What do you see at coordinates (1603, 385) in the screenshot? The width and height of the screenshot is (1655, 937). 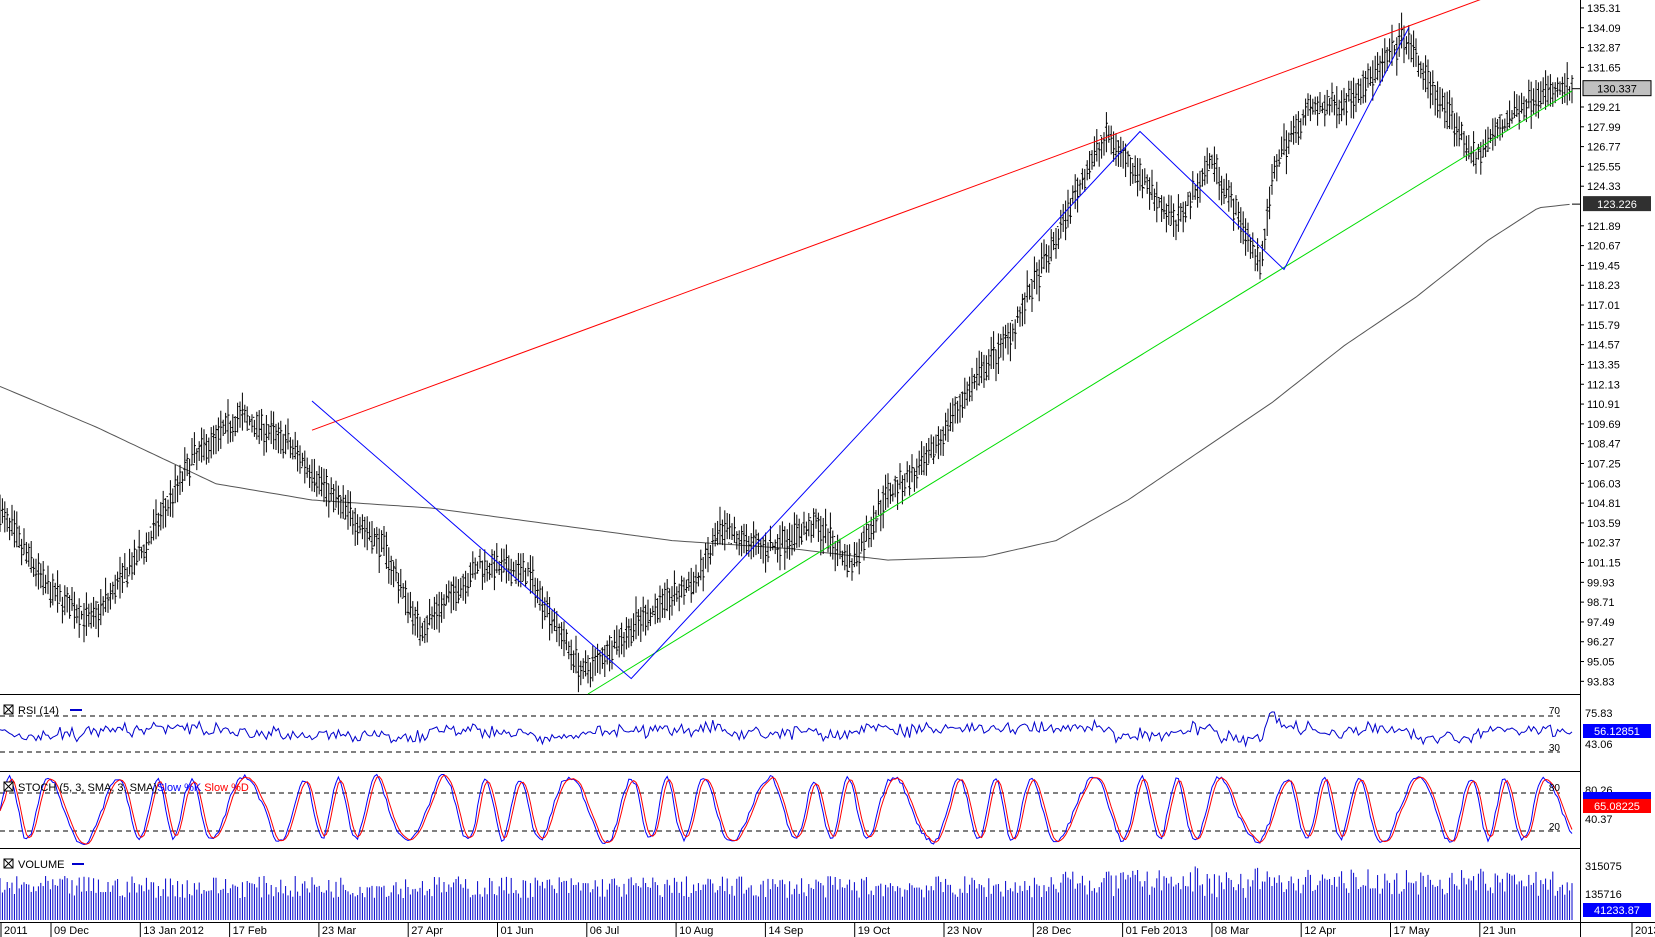 I see `price-tick-label: 112.13` at bounding box center [1603, 385].